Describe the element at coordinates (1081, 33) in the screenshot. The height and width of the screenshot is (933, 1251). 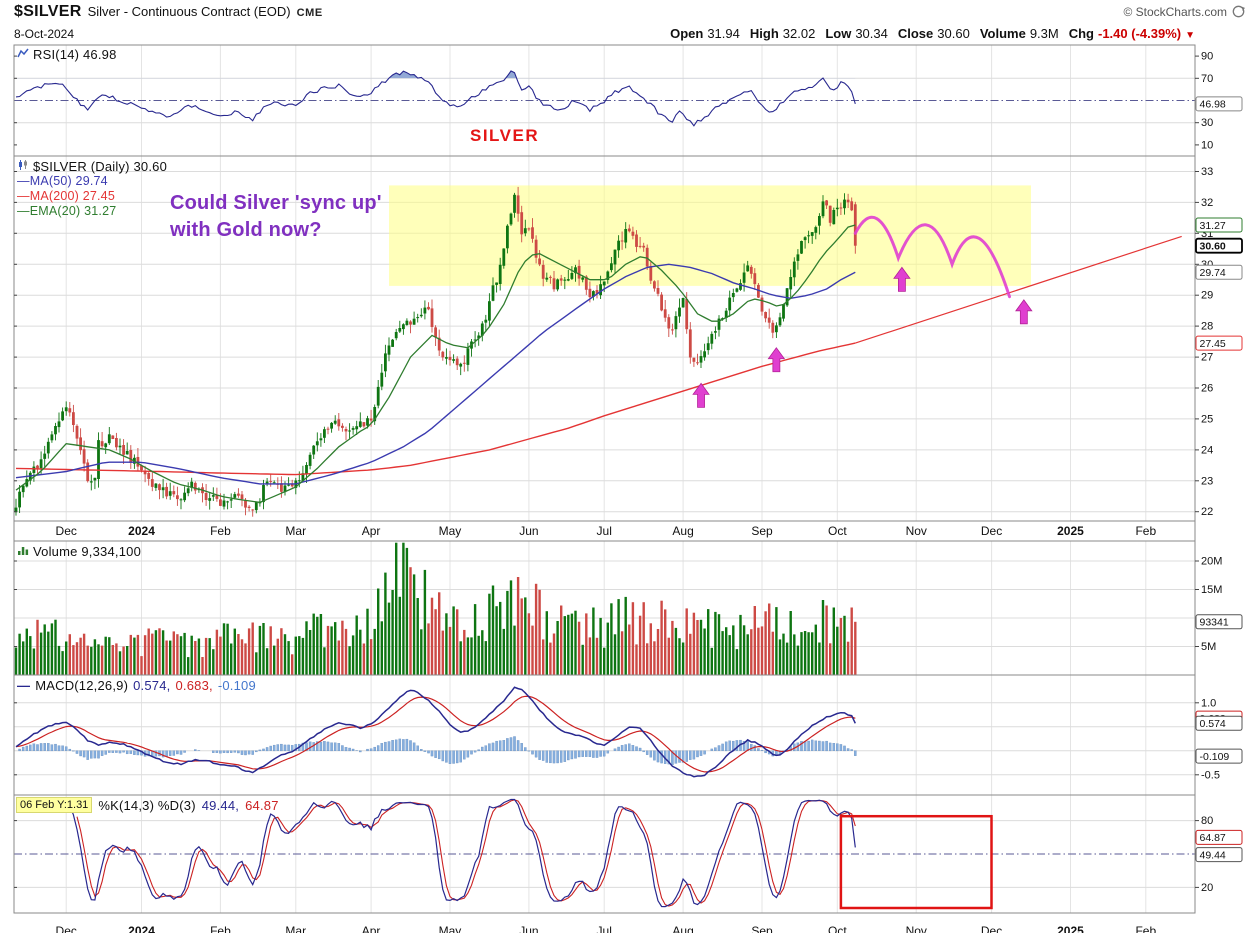
I see `chg-label: Chg` at that location.